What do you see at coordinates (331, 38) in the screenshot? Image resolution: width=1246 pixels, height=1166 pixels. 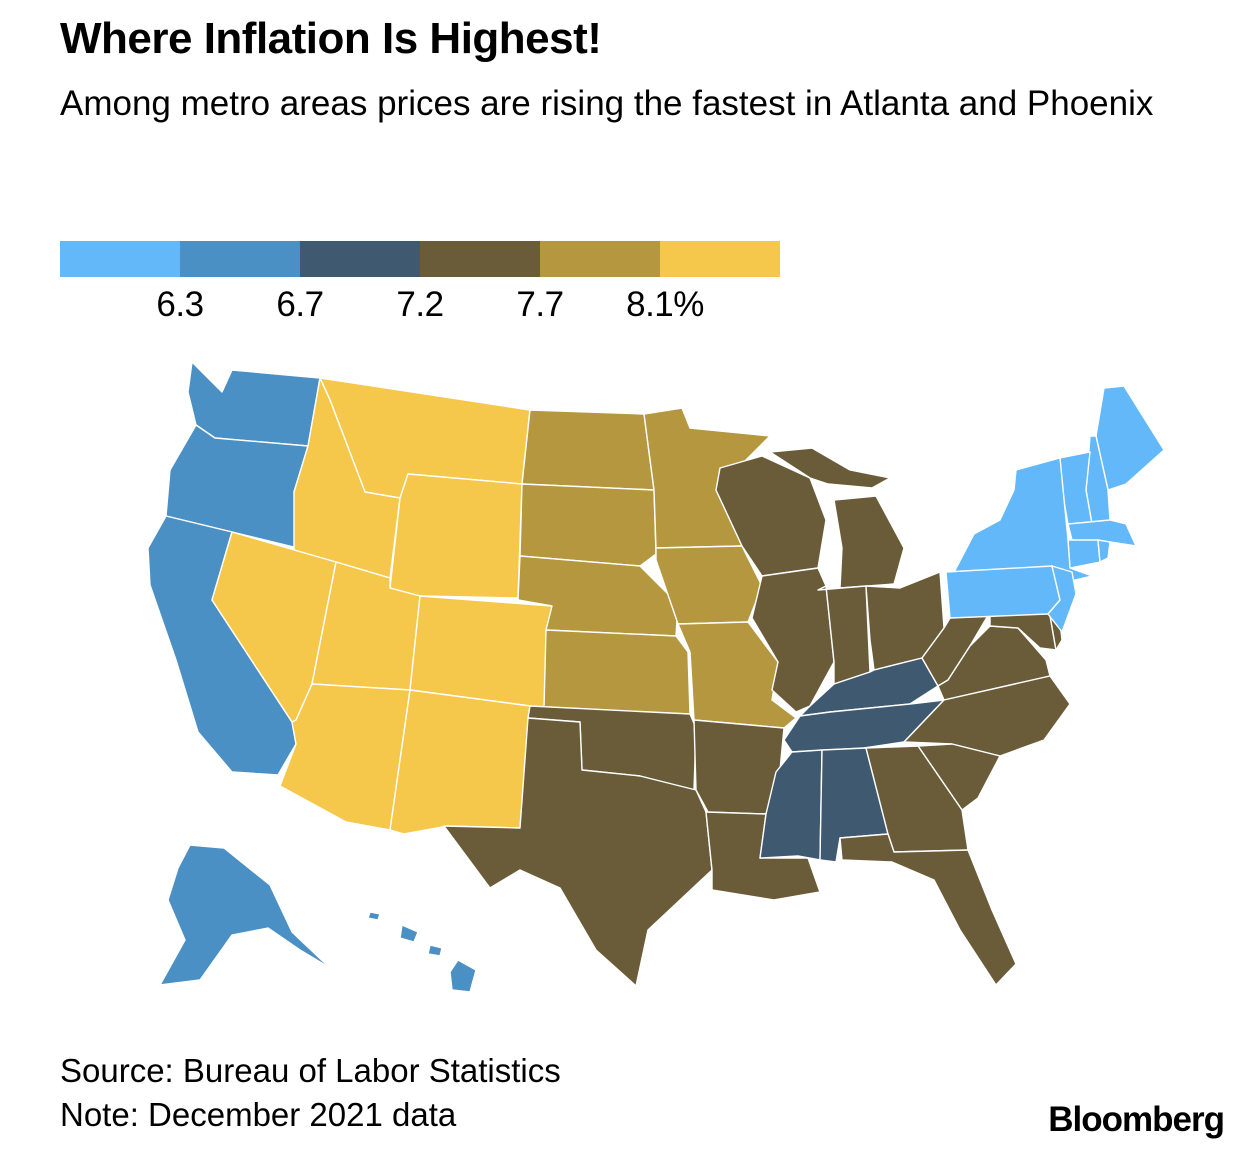 I see `chart-title: Where Inflation Is Highest!` at bounding box center [331, 38].